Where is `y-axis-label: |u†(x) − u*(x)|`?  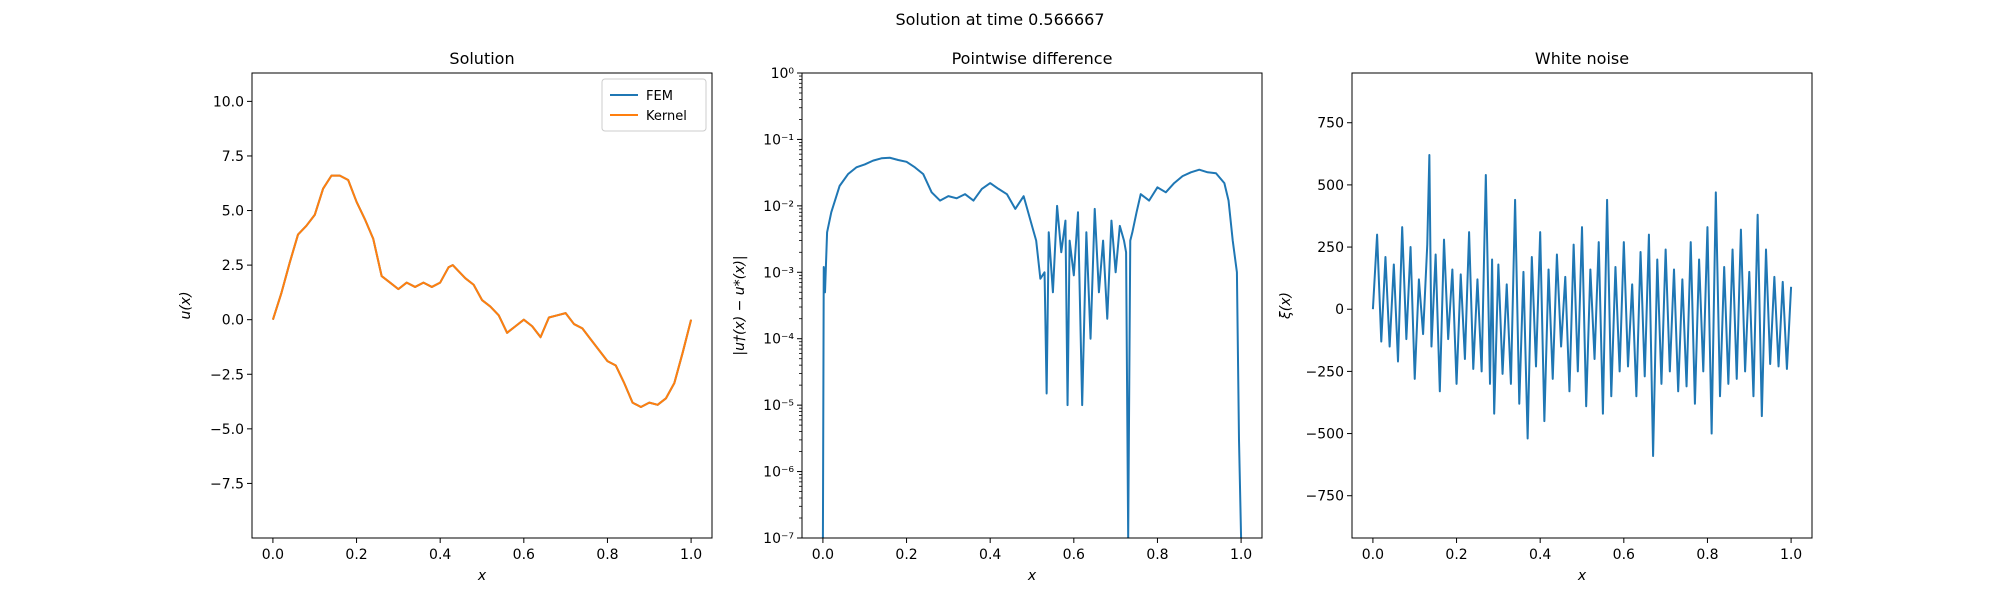 y-axis-label: |u†(x) − u*(x)| is located at coordinates (740, 305).